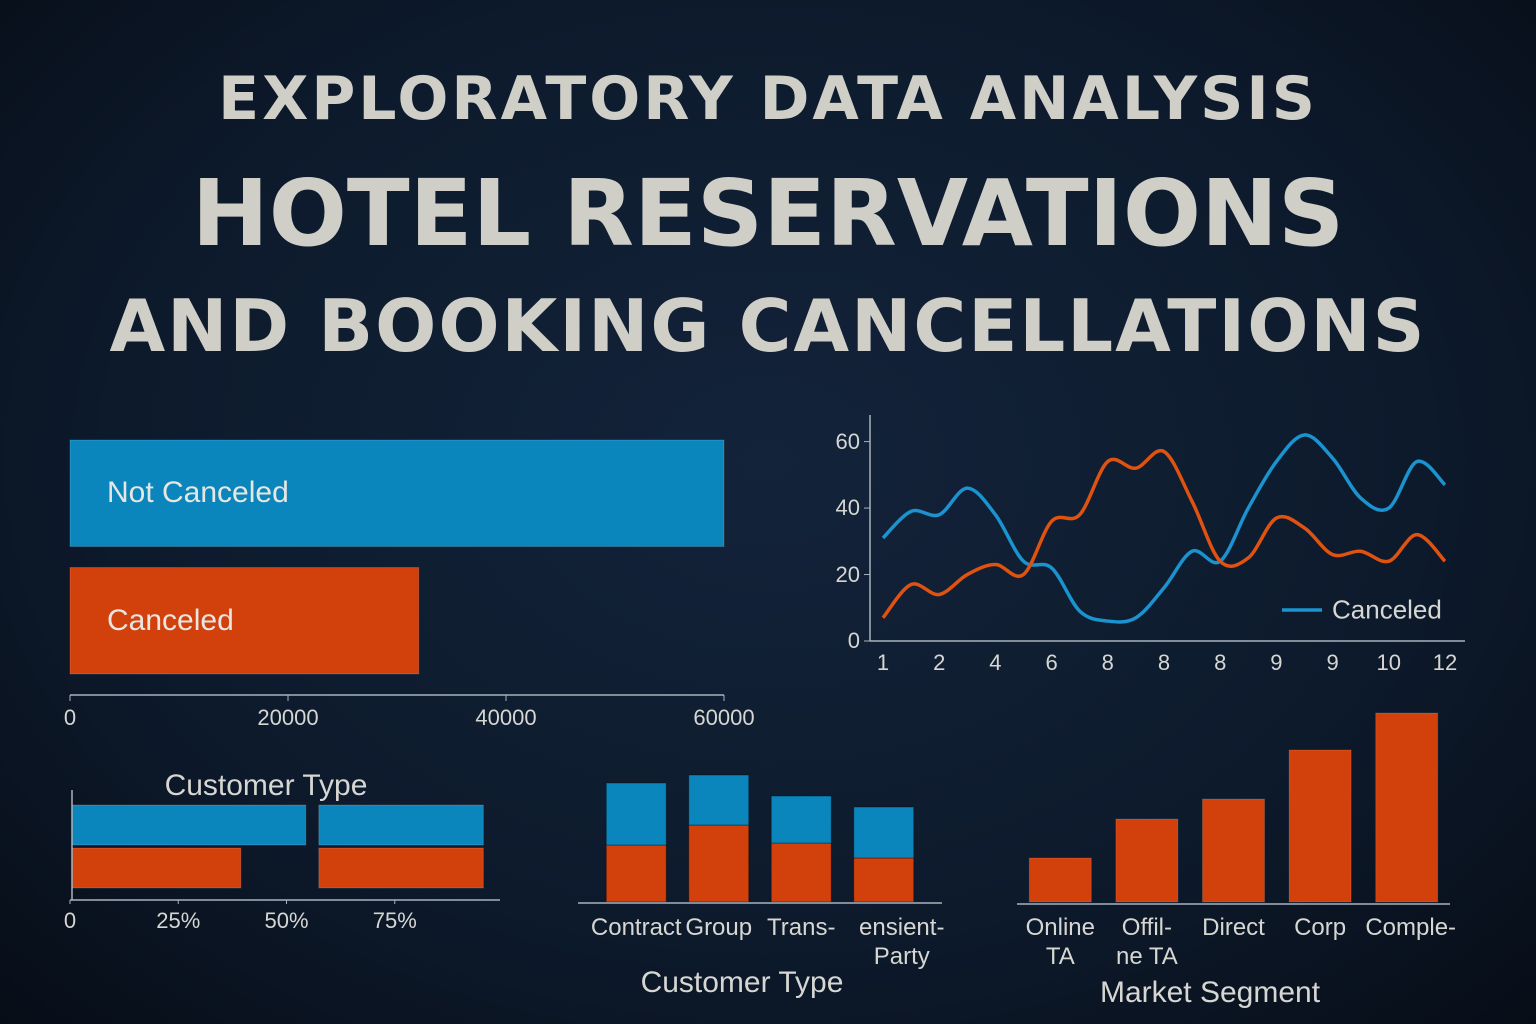  Describe the element at coordinates (636, 927) in the screenshot. I see `x-tick-label: Contract` at that location.